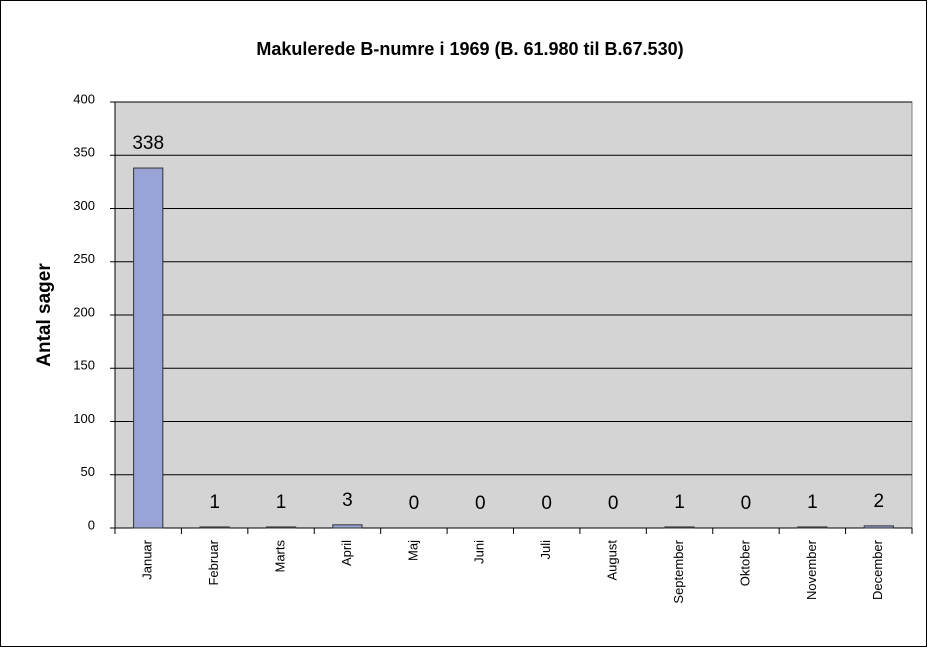 This screenshot has width=928, height=648. Describe the element at coordinates (877, 569) in the screenshot. I see `x-tick-label: December` at that location.